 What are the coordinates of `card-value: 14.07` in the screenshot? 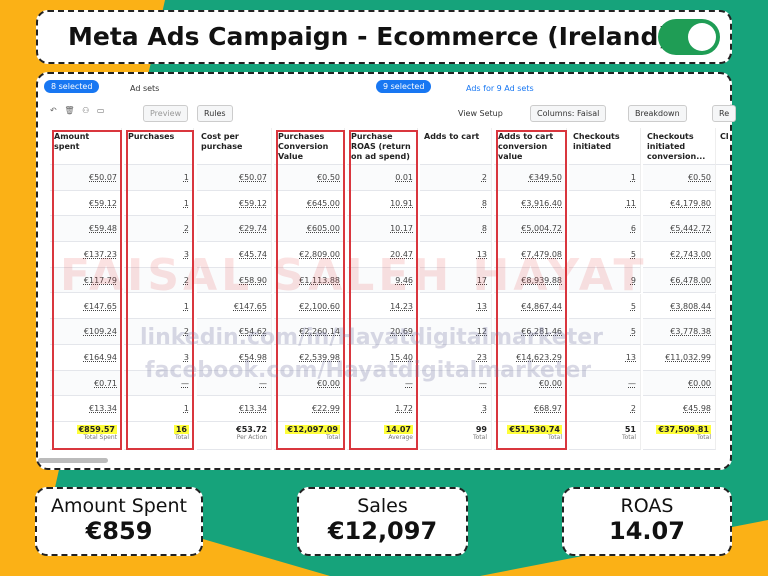 It's located at (647, 531).